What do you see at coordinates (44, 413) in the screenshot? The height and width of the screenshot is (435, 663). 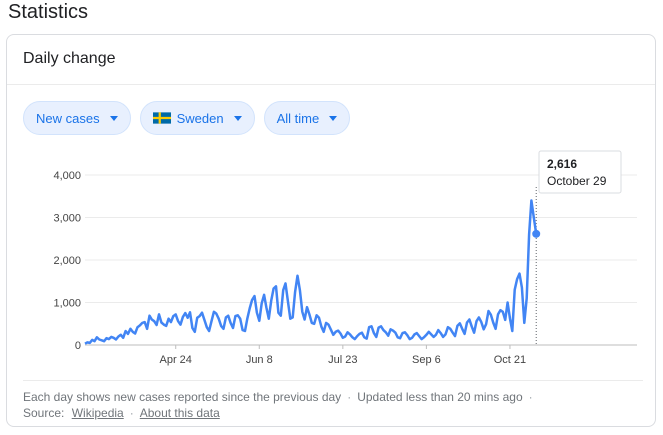 I see `source-label: Source:` at bounding box center [44, 413].